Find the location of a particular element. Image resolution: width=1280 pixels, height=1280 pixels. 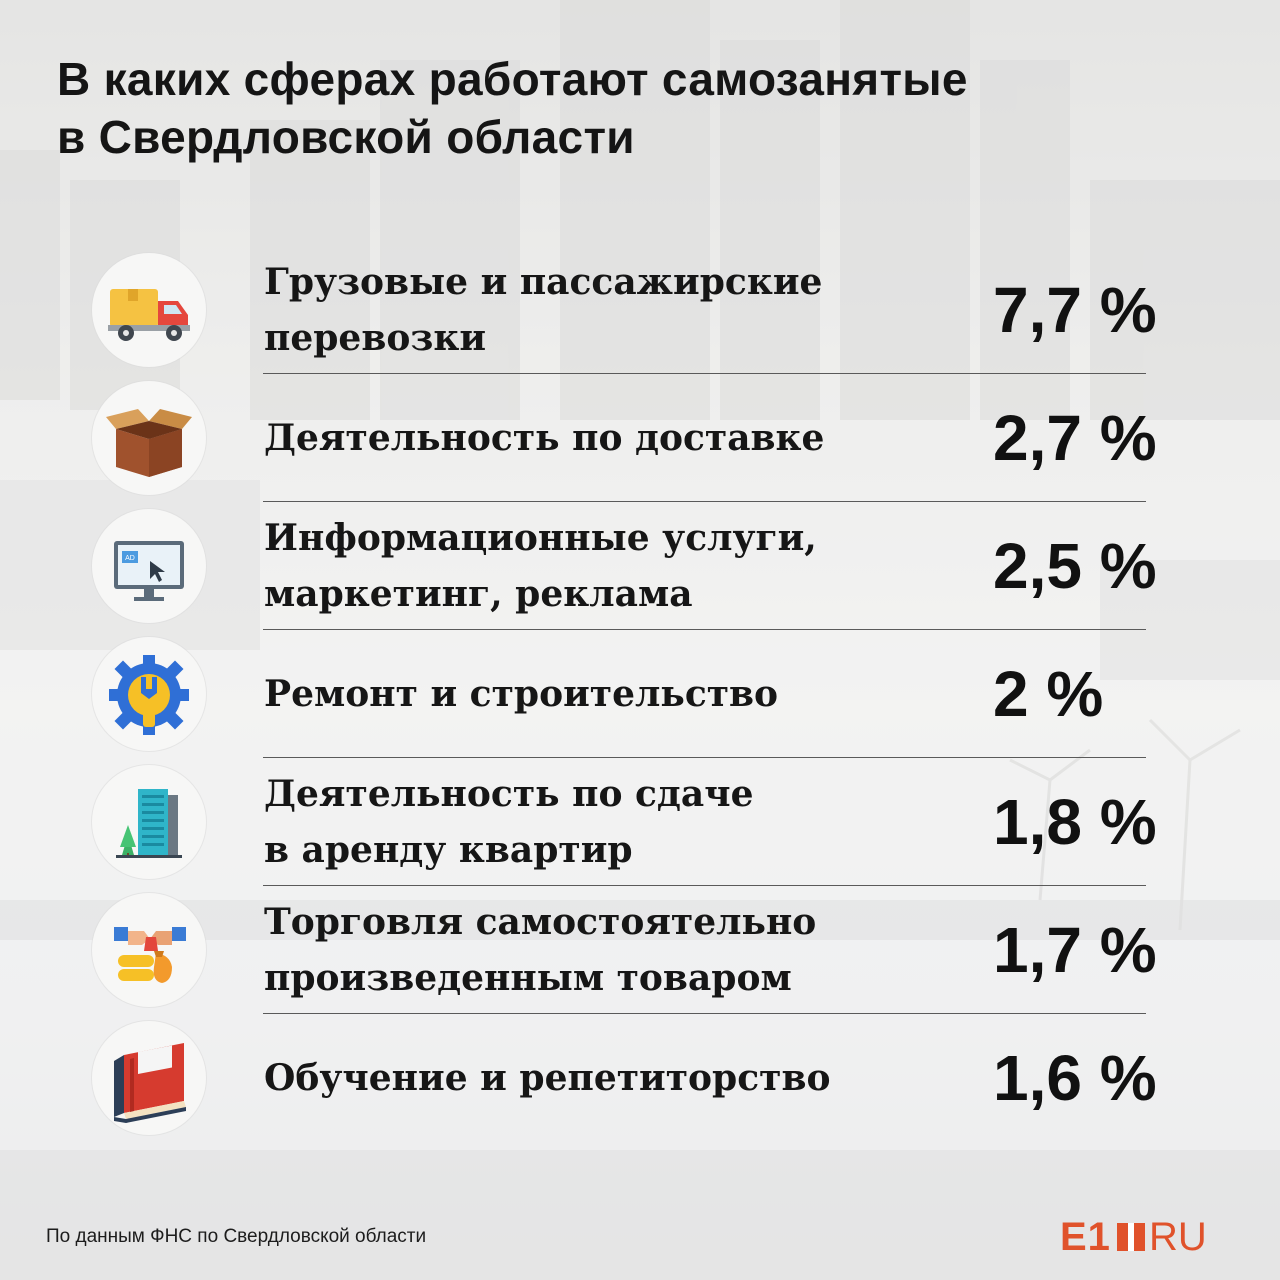

list-item: Обучение и репетиторство 1,6 % is located at coordinates (640, 1078).